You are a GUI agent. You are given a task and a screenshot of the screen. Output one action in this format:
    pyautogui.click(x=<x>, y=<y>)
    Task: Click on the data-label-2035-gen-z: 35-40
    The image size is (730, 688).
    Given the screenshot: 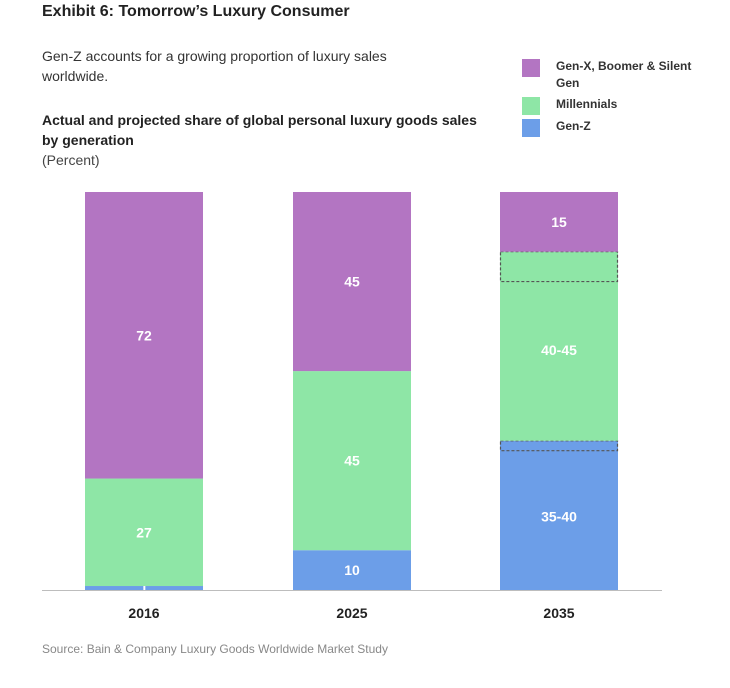 What is the action you would take?
    pyautogui.click(x=559, y=516)
    